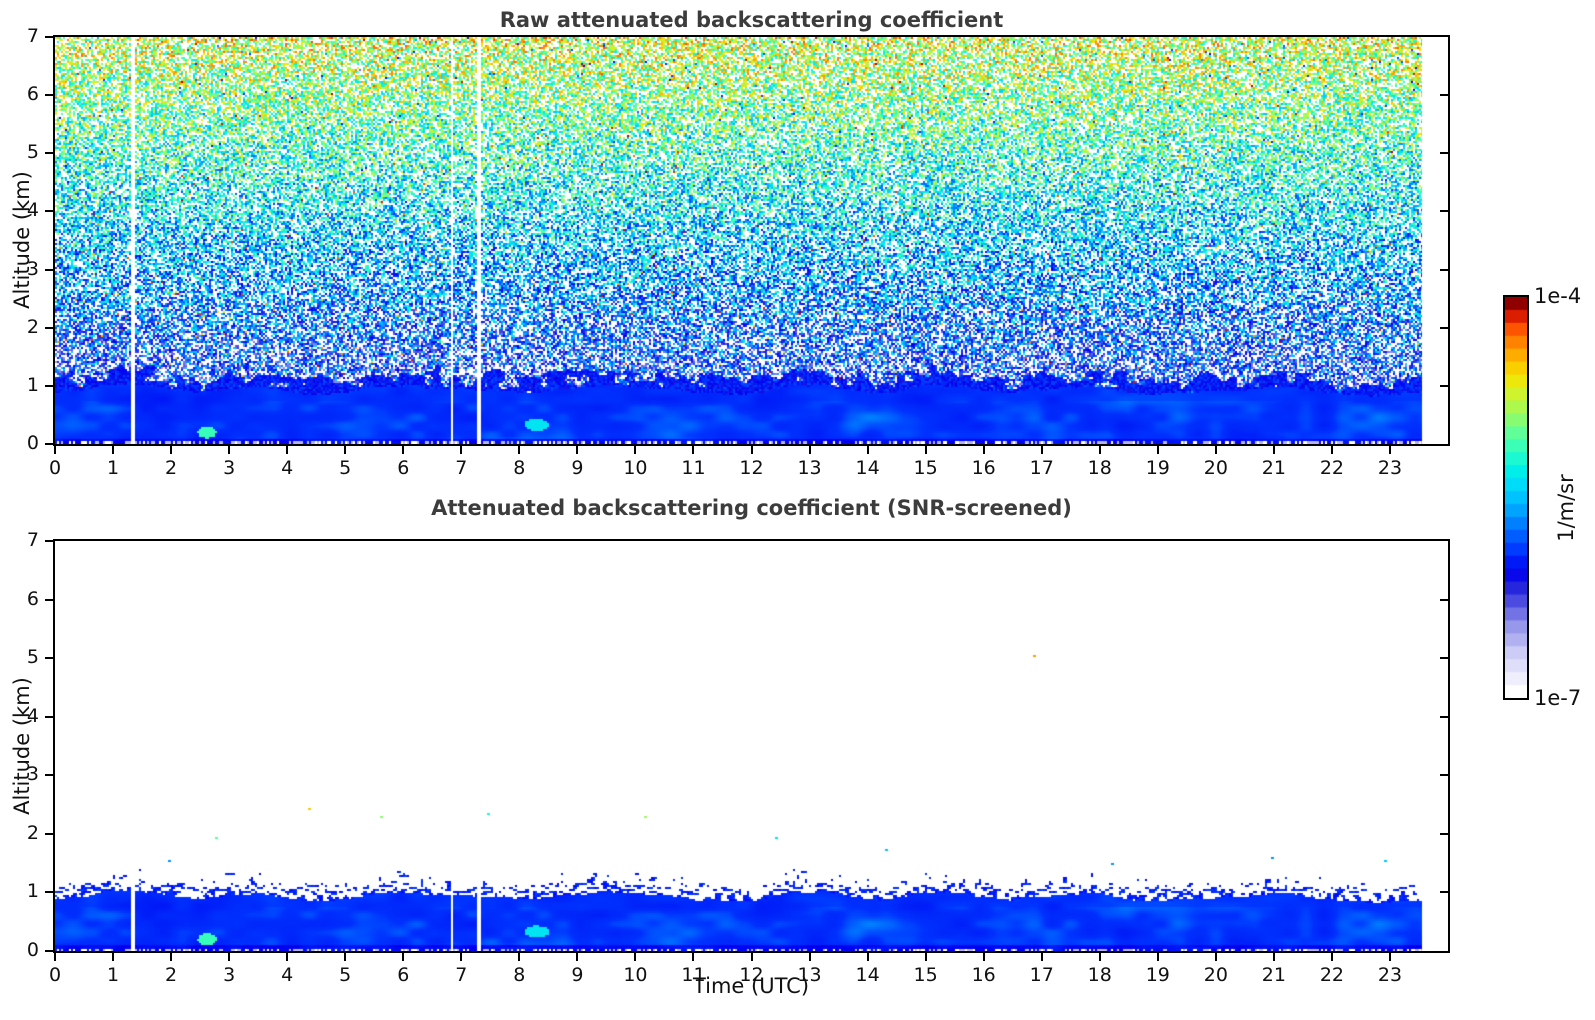  Describe the element at coordinates (1558, 296) in the screenshot. I see `colorbar-max-label: 1e-4` at that location.